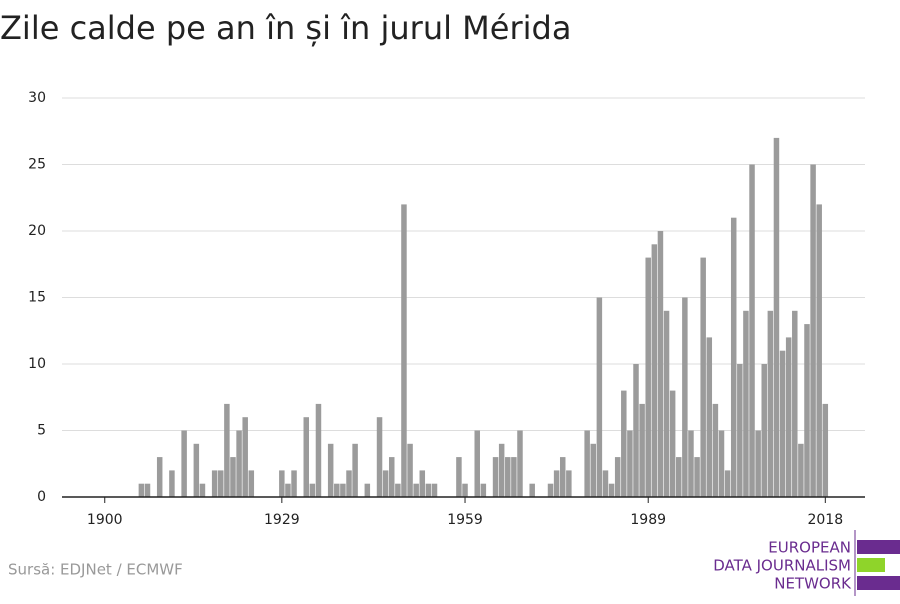 The image size is (900, 604). What do you see at coordinates (813, 584) in the screenshot?
I see `logo-text: NETWORK` at bounding box center [813, 584].